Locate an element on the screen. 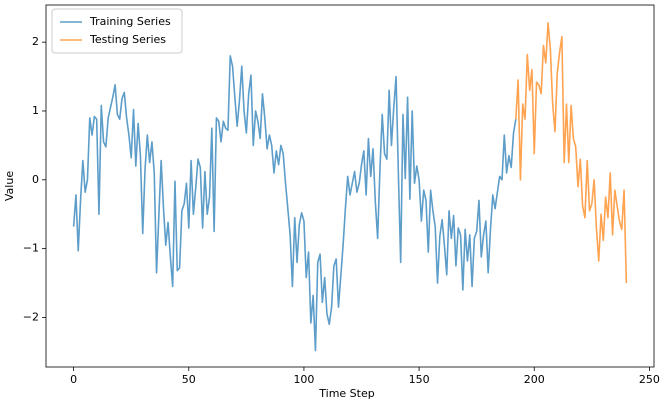 The width and height of the screenshot is (664, 404). x-tick-label: 150 is located at coordinates (419, 379).